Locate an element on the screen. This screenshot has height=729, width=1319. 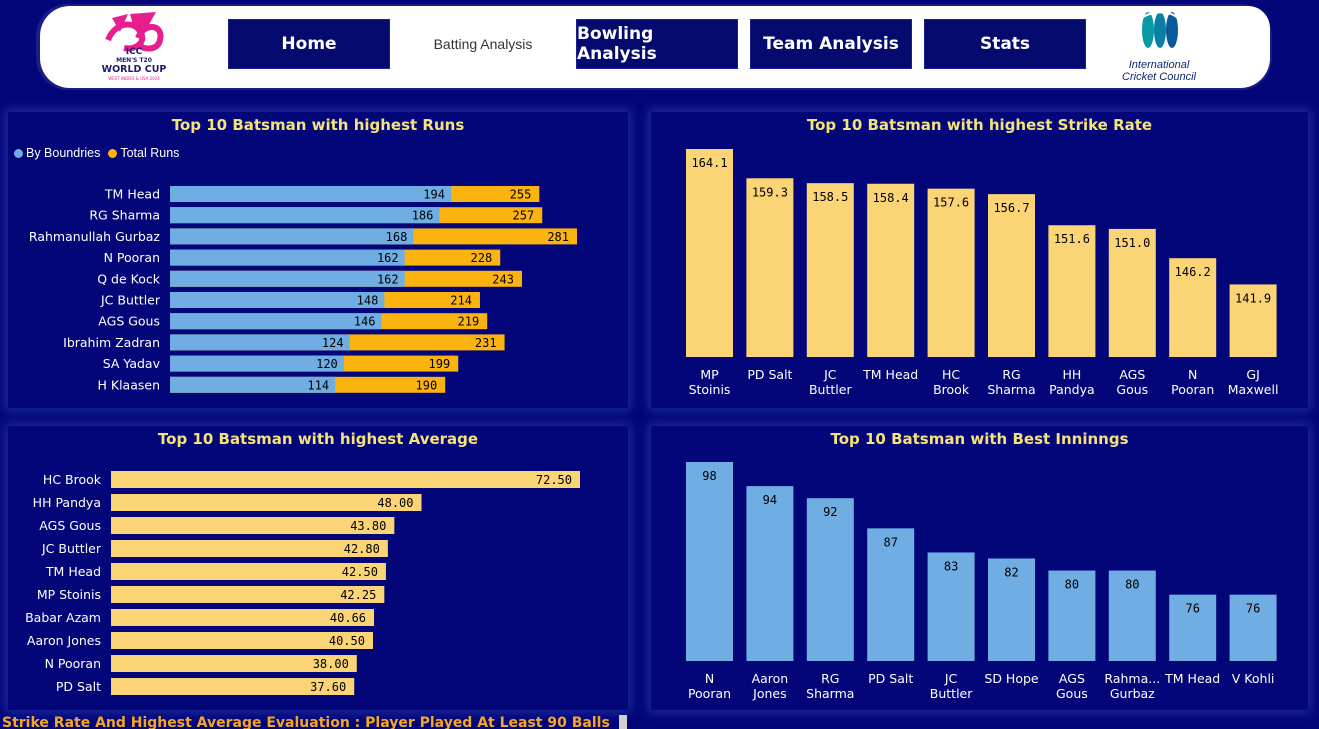
total-runs-value-label: 255 is located at coordinates (521, 195).